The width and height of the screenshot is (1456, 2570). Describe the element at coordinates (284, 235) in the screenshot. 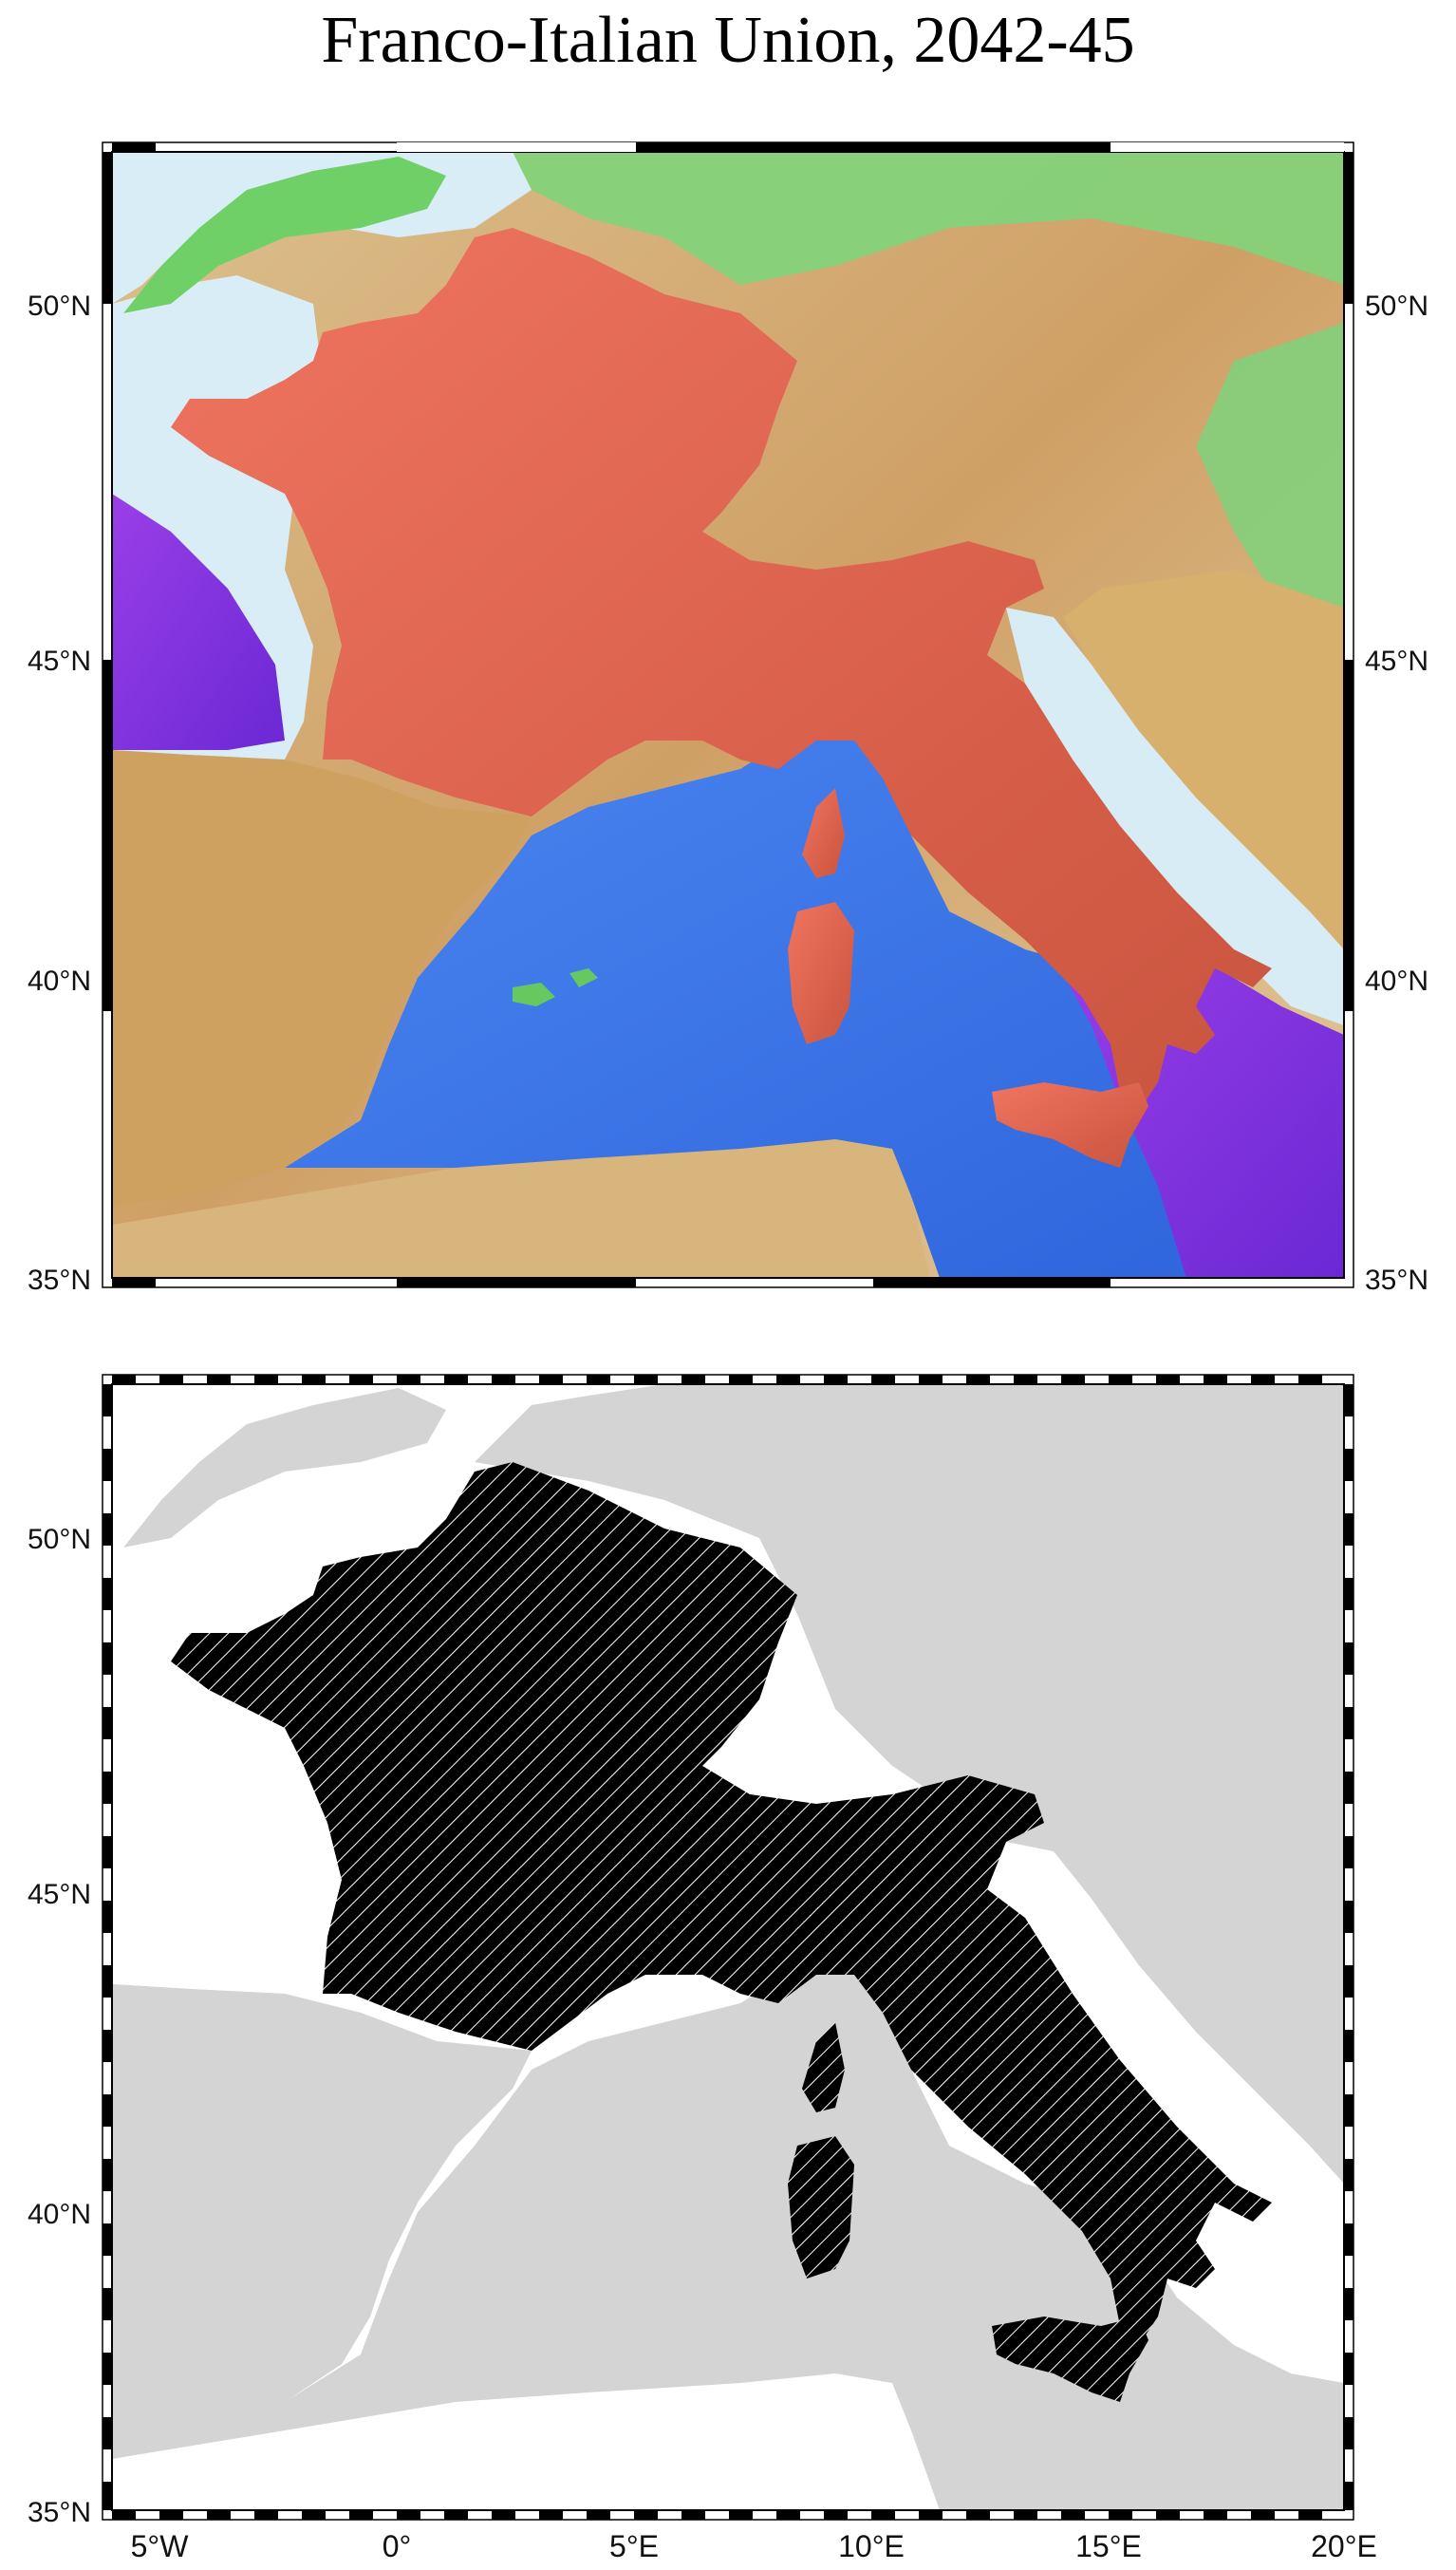

I see `britain` at that location.